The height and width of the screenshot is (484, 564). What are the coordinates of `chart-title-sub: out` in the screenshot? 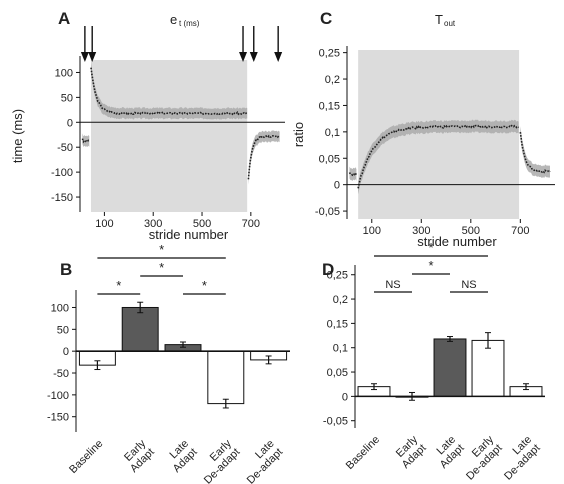 It's located at (450, 23).